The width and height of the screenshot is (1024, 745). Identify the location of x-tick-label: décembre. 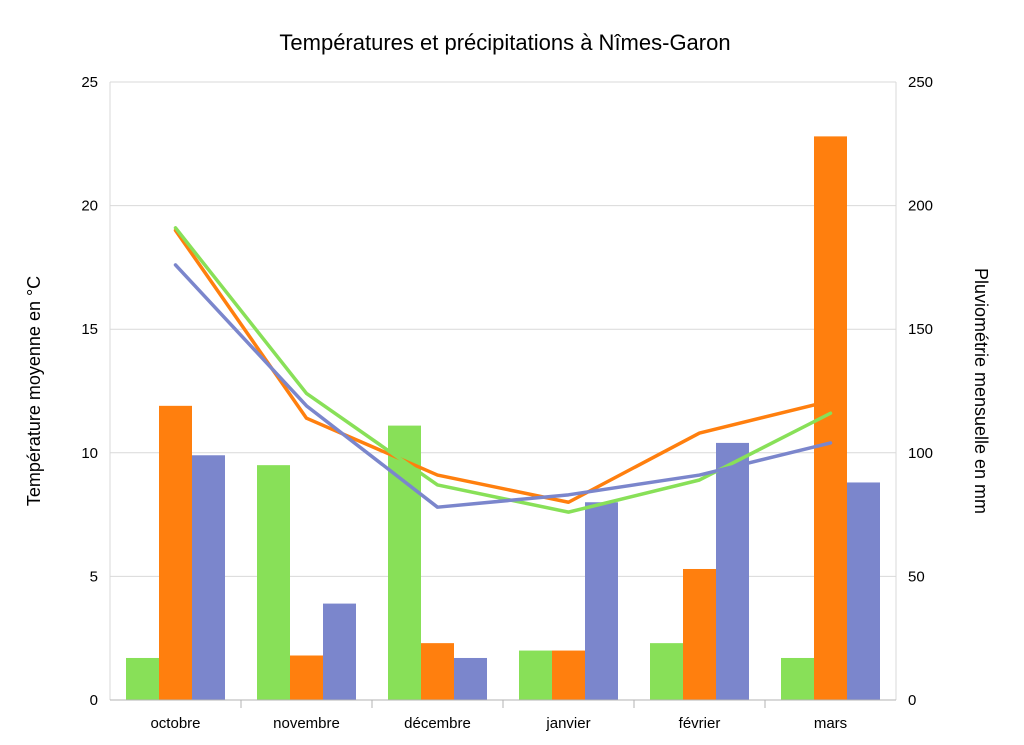
(437, 723).